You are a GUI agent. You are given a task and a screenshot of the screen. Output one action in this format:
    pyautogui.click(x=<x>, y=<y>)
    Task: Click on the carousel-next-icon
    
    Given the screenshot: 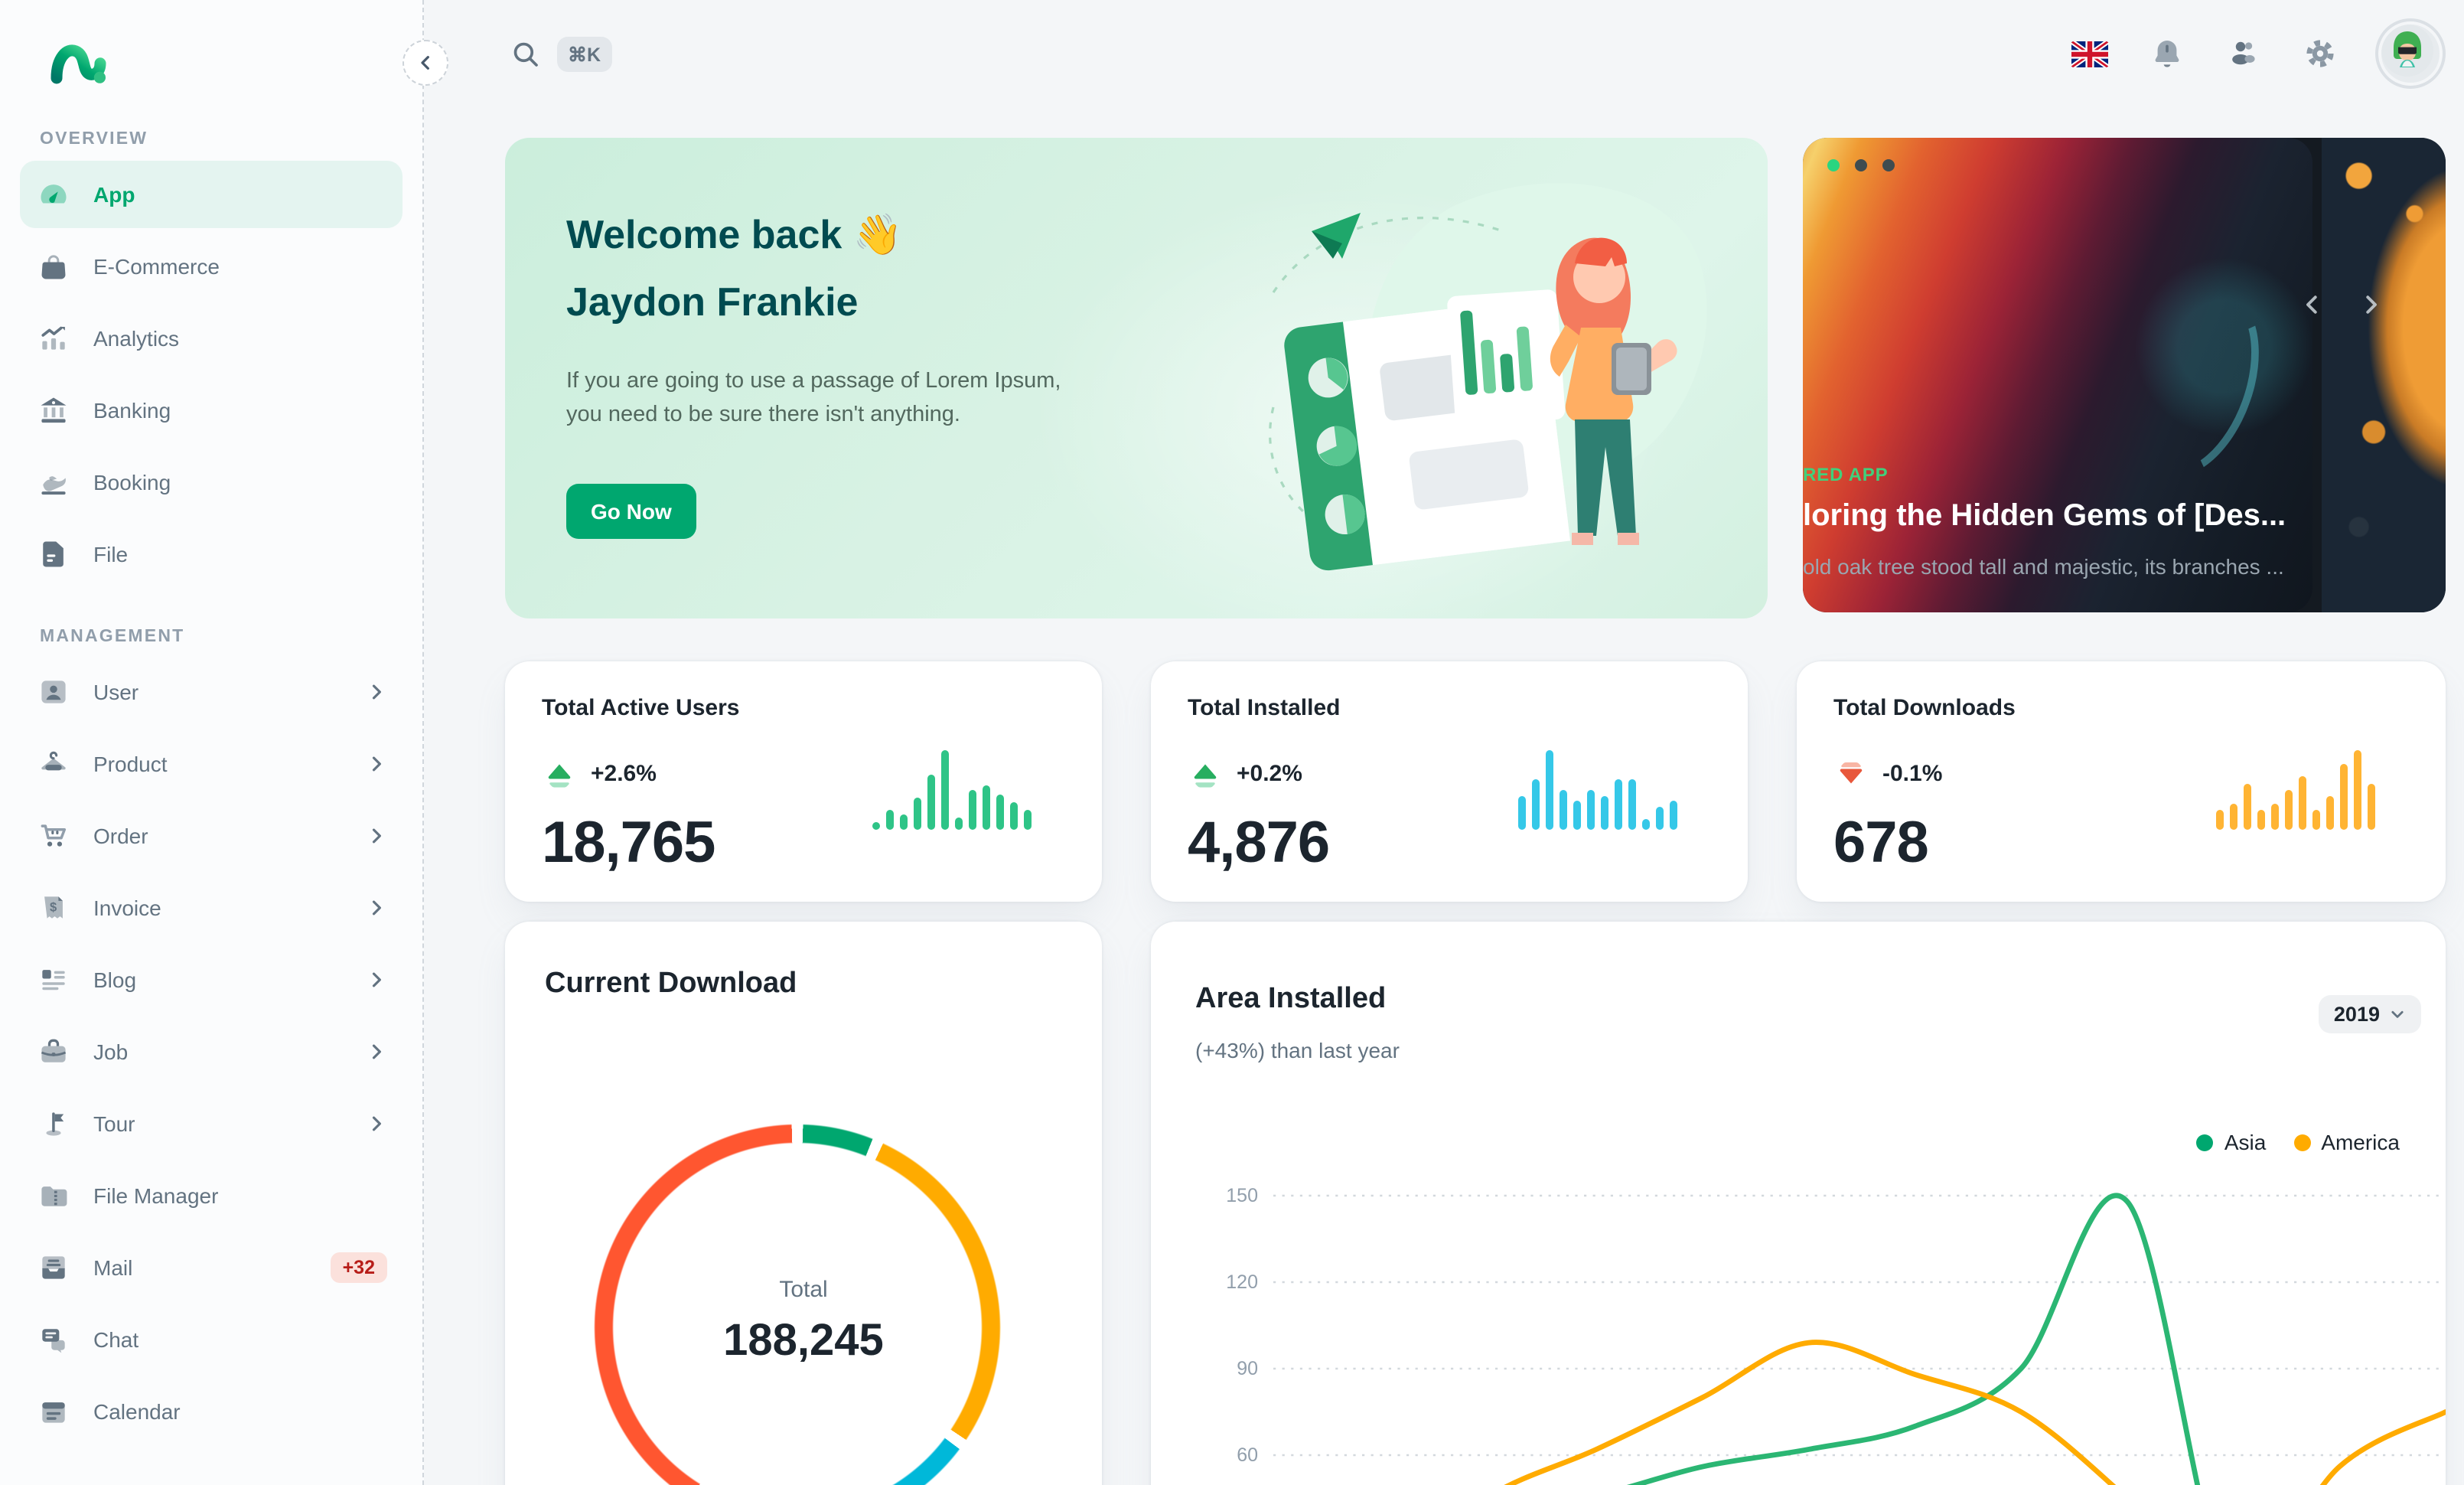 What is the action you would take?
    pyautogui.click(x=2370, y=304)
    